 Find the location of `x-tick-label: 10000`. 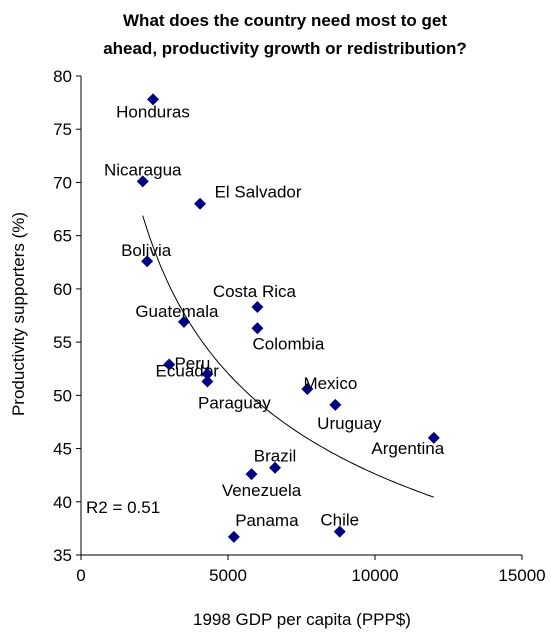

x-tick-label: 10000 is located at coordinates (374, 575).